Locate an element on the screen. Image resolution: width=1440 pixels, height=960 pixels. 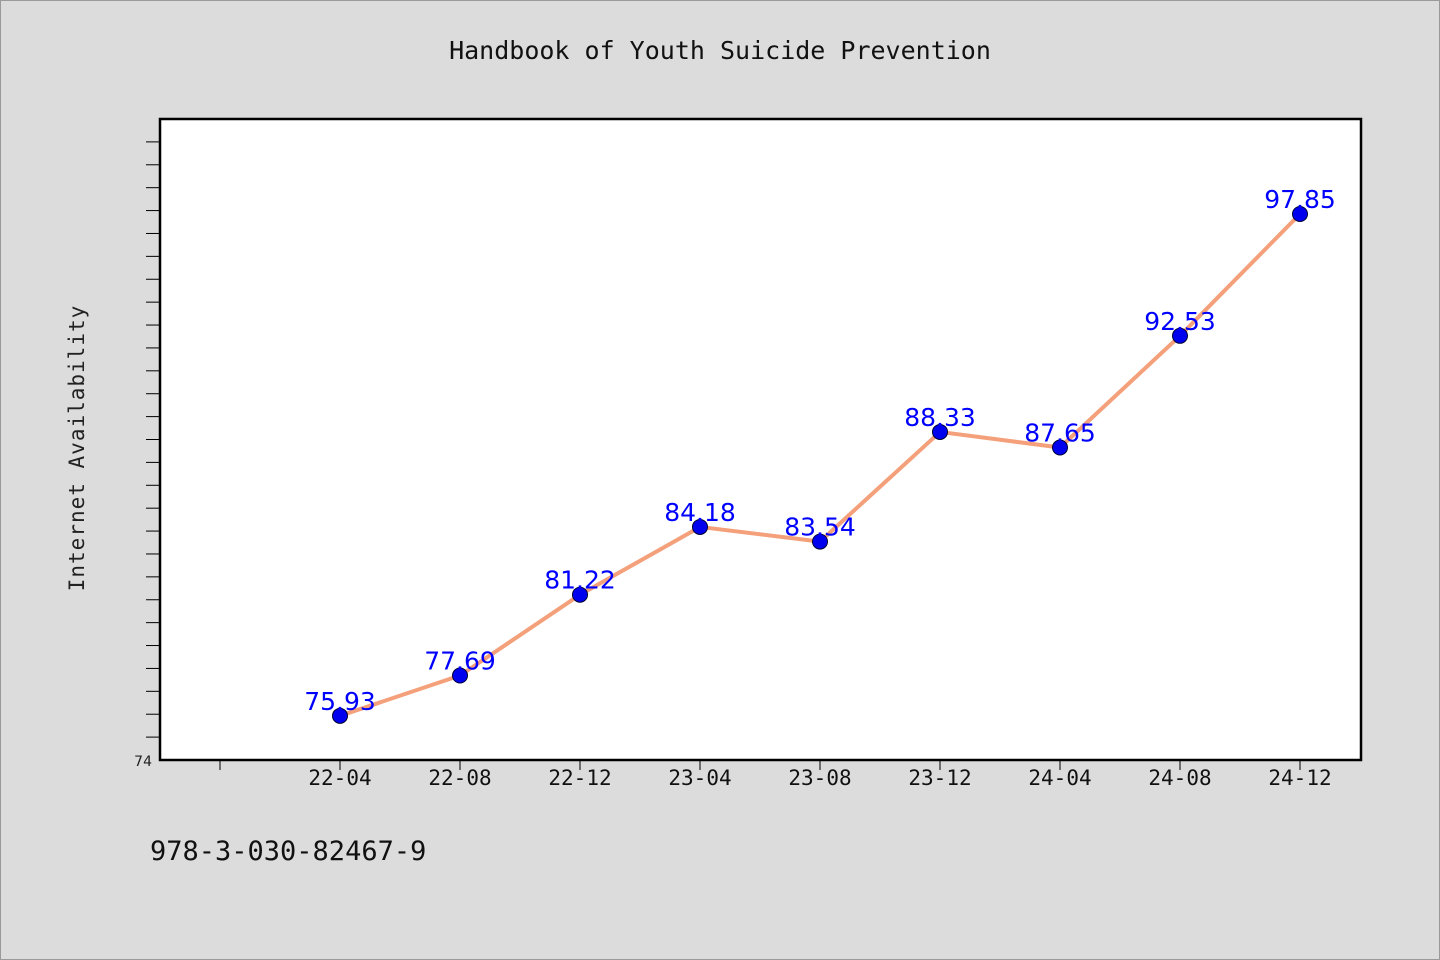
x-tick-label: 22-04 is located at coordinates (339, 778).